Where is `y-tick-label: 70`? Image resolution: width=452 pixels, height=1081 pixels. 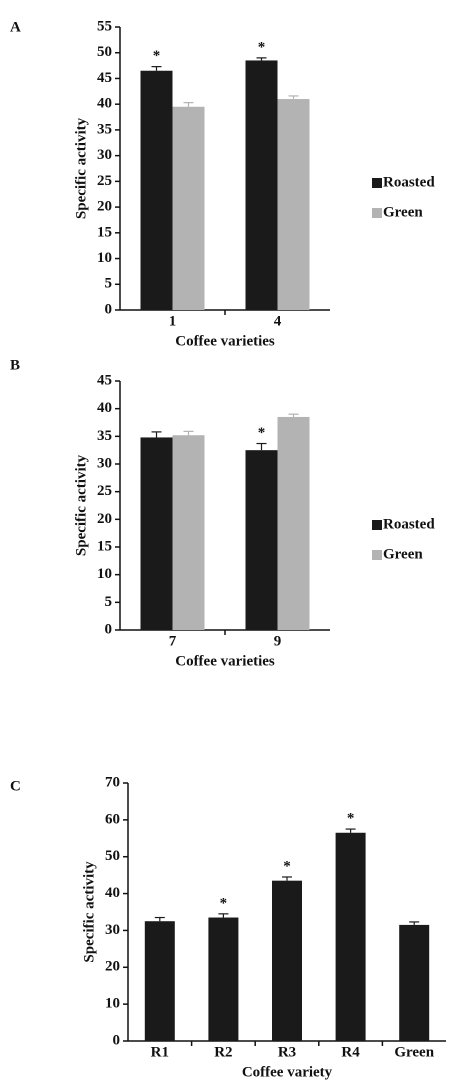
y-tick-label: 70 is located at coordinates (112, 782).